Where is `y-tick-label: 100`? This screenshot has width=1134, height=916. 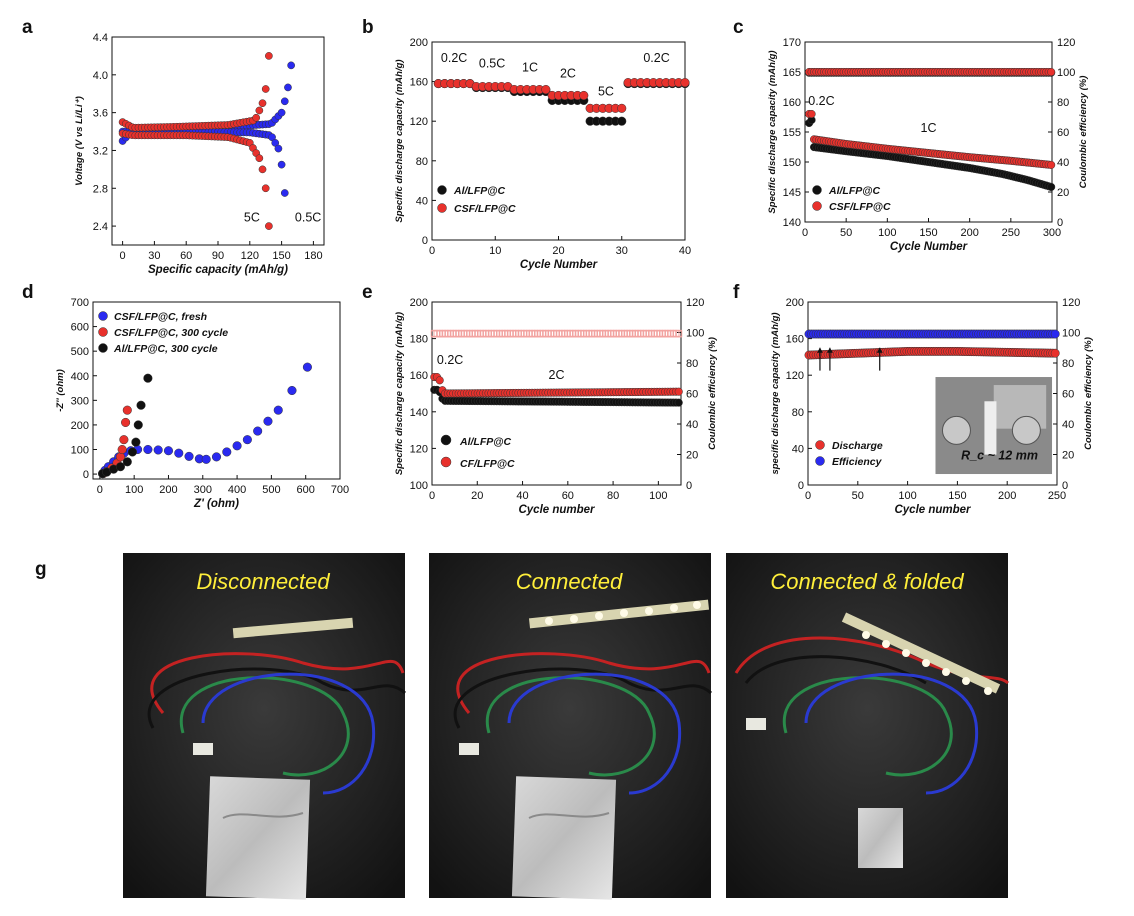 y-tick-label: 100 is located at coordinates (80, 451).